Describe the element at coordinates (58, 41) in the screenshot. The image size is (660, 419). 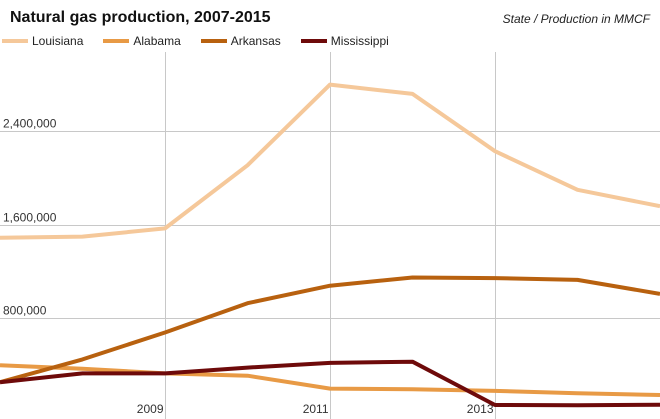
I see `legend-label-louisiana: Louisiana` at that location.